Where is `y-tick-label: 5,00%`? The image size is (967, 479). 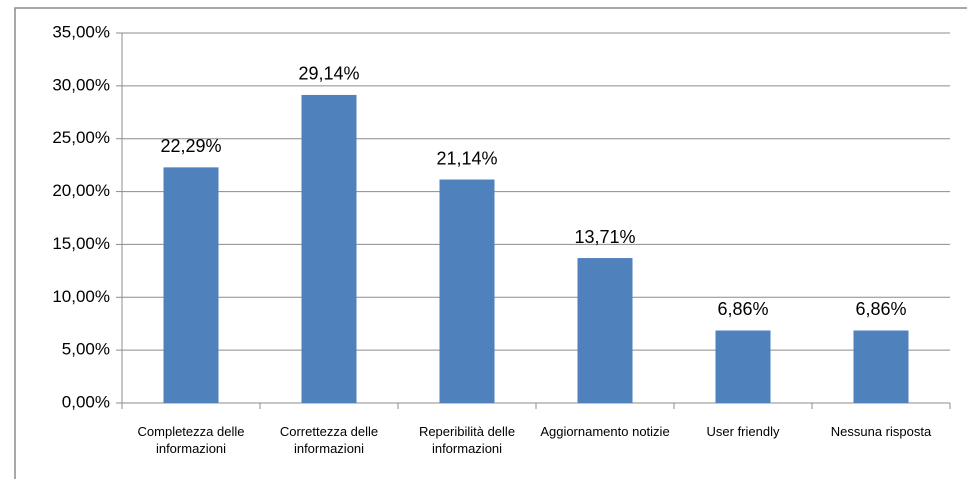 y-tick-label: 5,00% is located at coordinates (86, 349).